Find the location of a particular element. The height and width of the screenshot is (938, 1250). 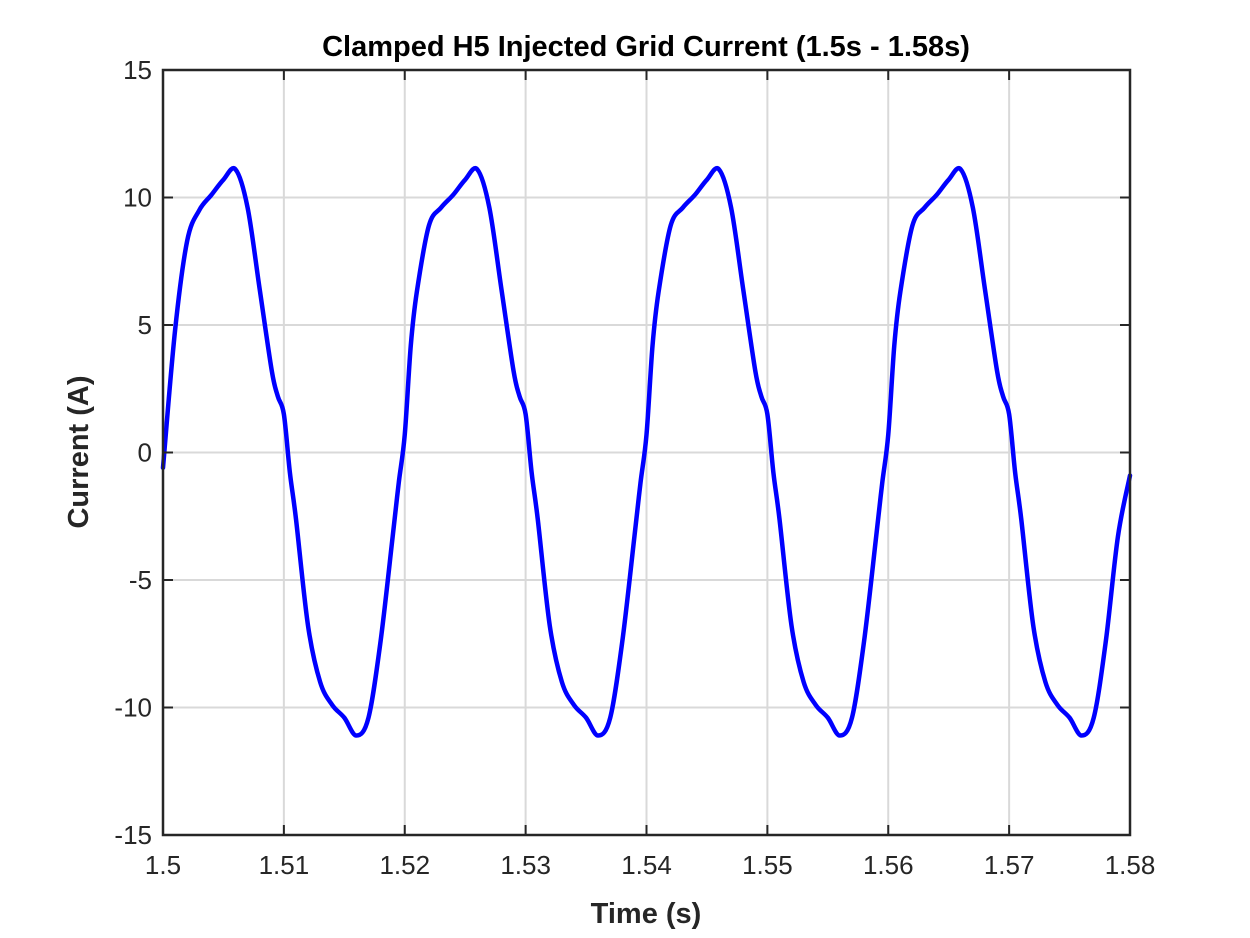

y-tick-label: 15 is located at coordinates (137, 70).